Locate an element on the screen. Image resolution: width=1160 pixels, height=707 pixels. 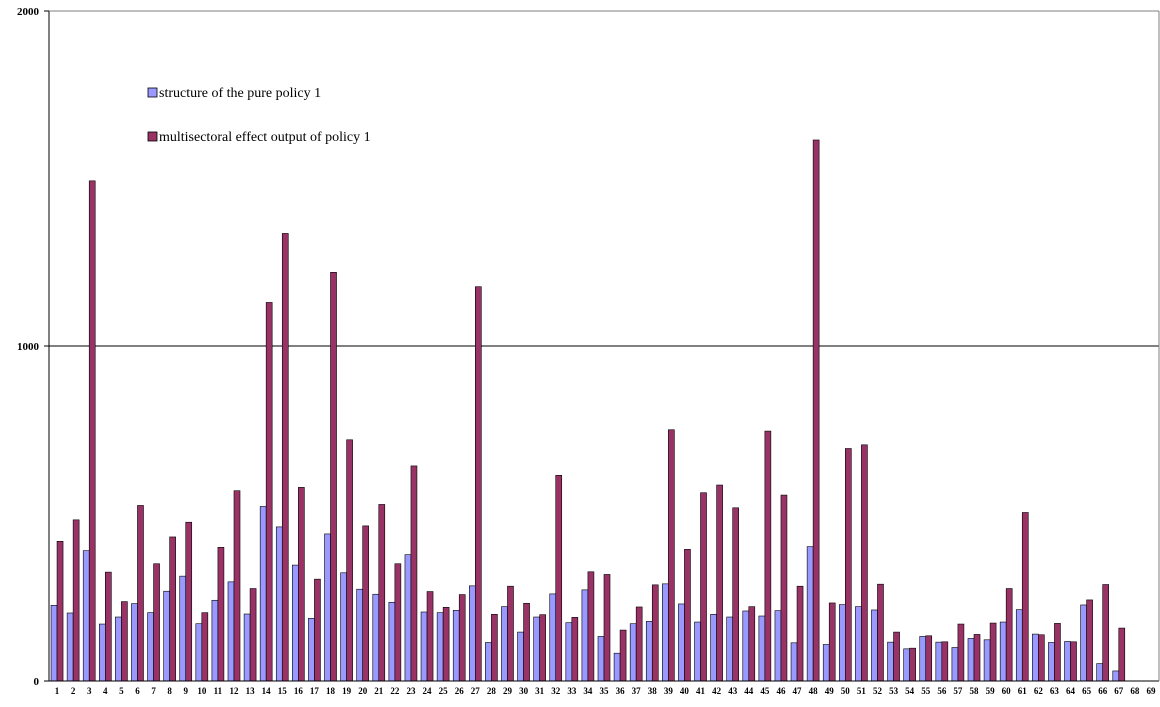
x-tick-label: 43 is located at coordinates (733, 691).